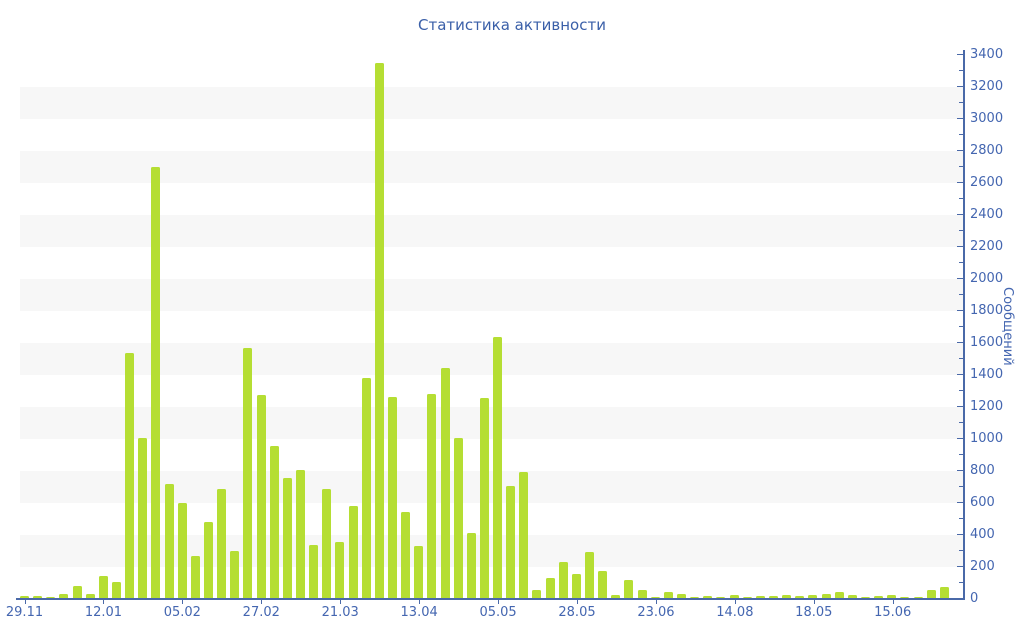 The height and width of the screenshot is (640, 1024). Describe the element at coordinates (987, 54) in the screenshot. I see `y-tick-label: 3400` at that location.